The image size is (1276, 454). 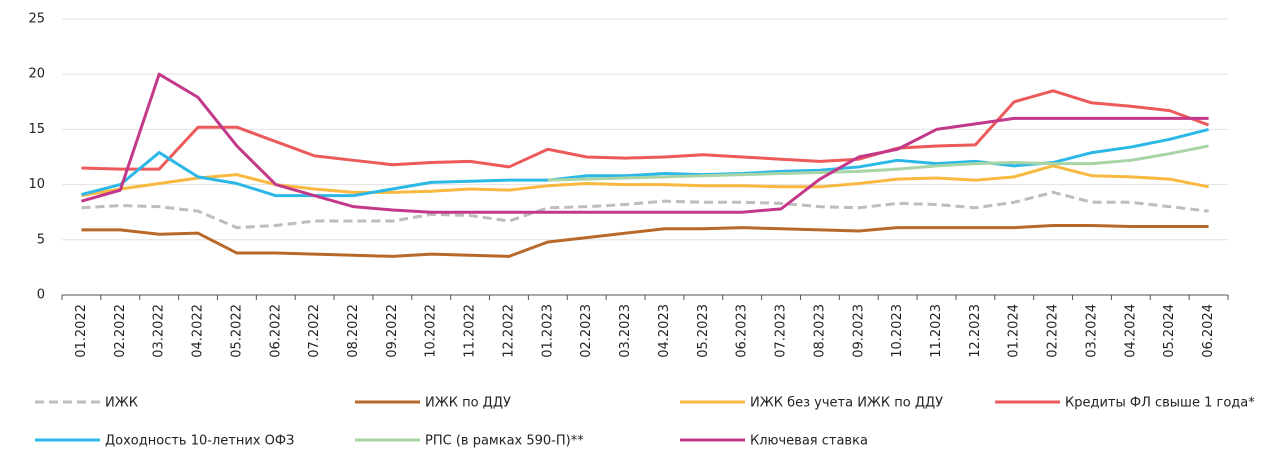 I want to click on x-tick-label: 04.2022, so click(x=198, y=331).